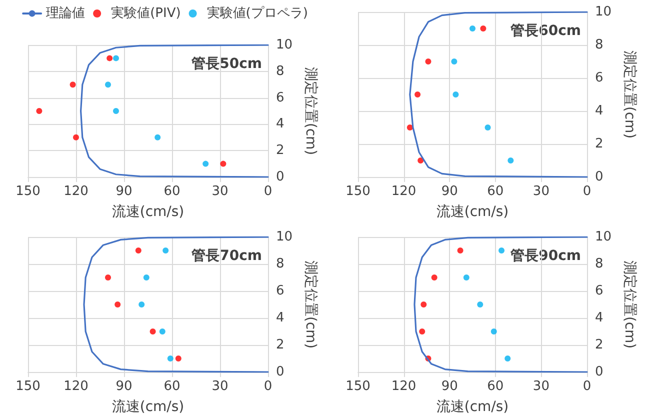  What do you see at coordinates (257, 13) in the screenshot?
I see `legend-label: 実験値(プロペラ)` at bounding box center [257, 13].